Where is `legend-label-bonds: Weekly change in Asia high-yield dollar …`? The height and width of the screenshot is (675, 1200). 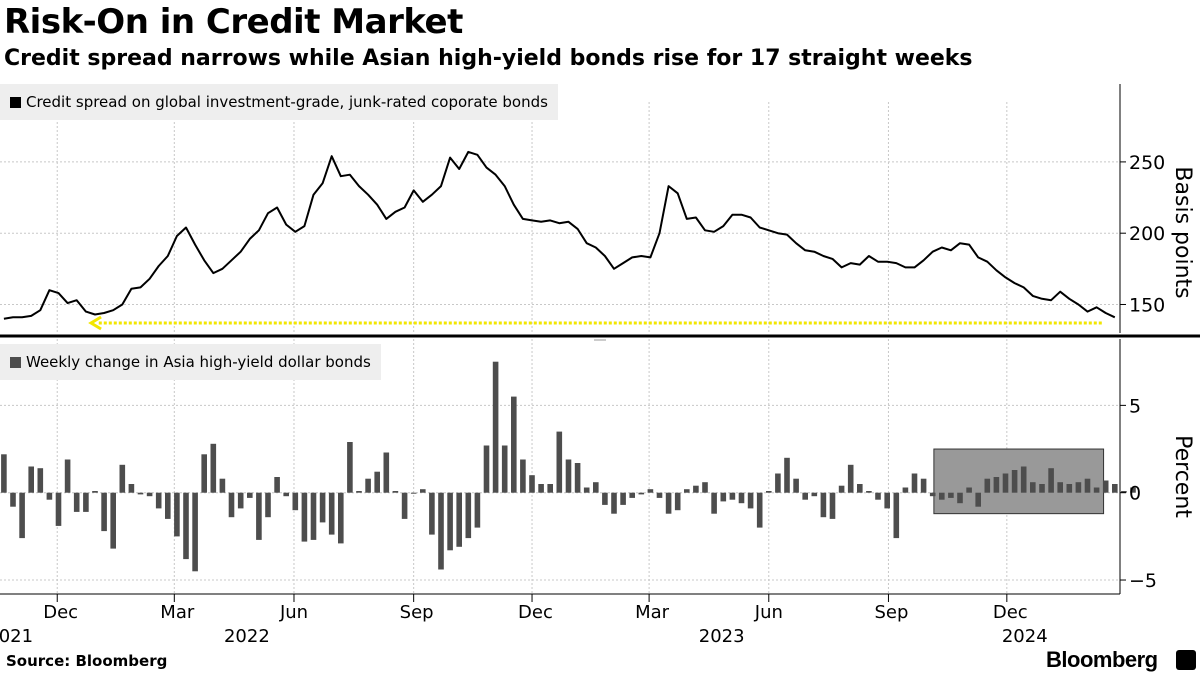
legend-label-bonds: Weekly change in Asia high-yield dollar … is located at coordinates (198, 362).